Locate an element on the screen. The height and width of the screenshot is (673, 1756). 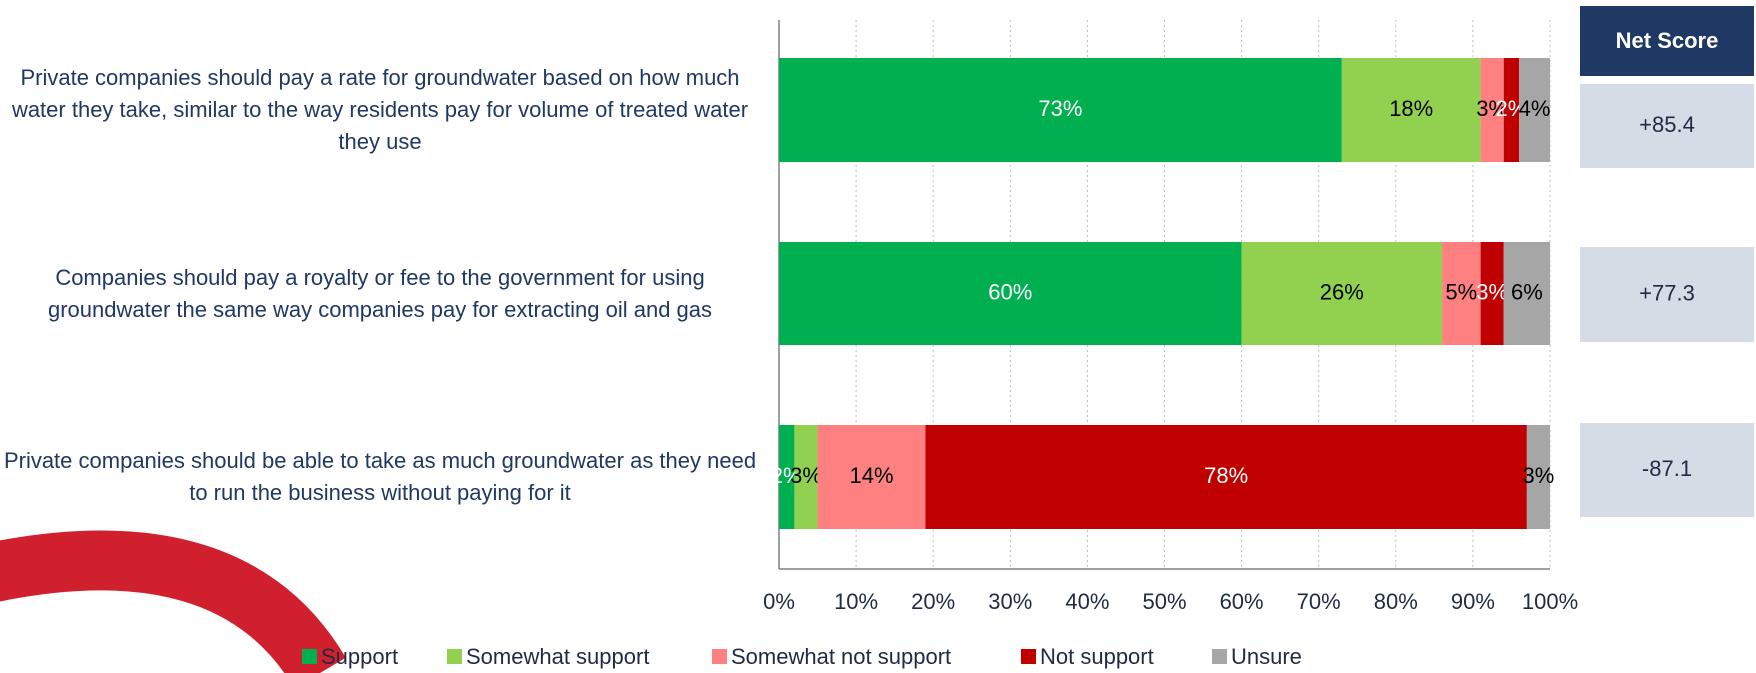
x-tick-label: 40% is located at coordinates (1087, 601).